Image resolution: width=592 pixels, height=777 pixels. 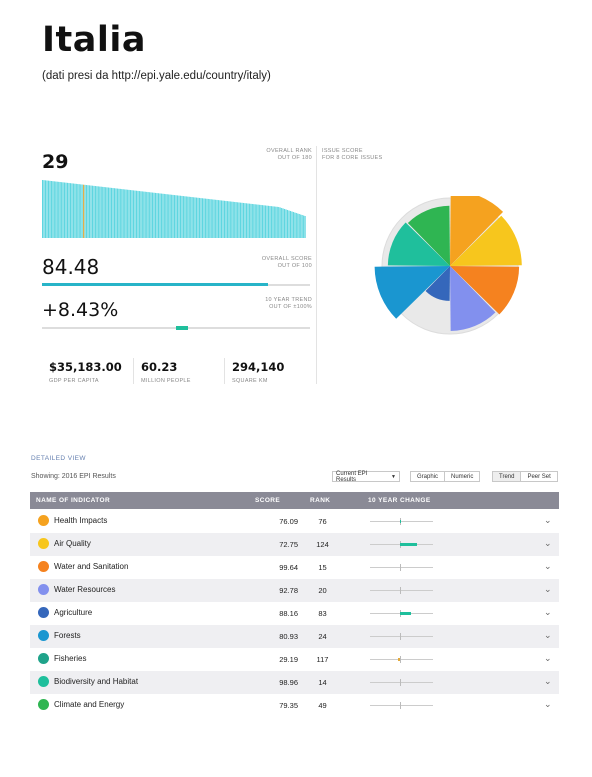 I want to click on indicator-row: Climate and Energy 79.35 49 ⌄, so click(x=294, y=705).